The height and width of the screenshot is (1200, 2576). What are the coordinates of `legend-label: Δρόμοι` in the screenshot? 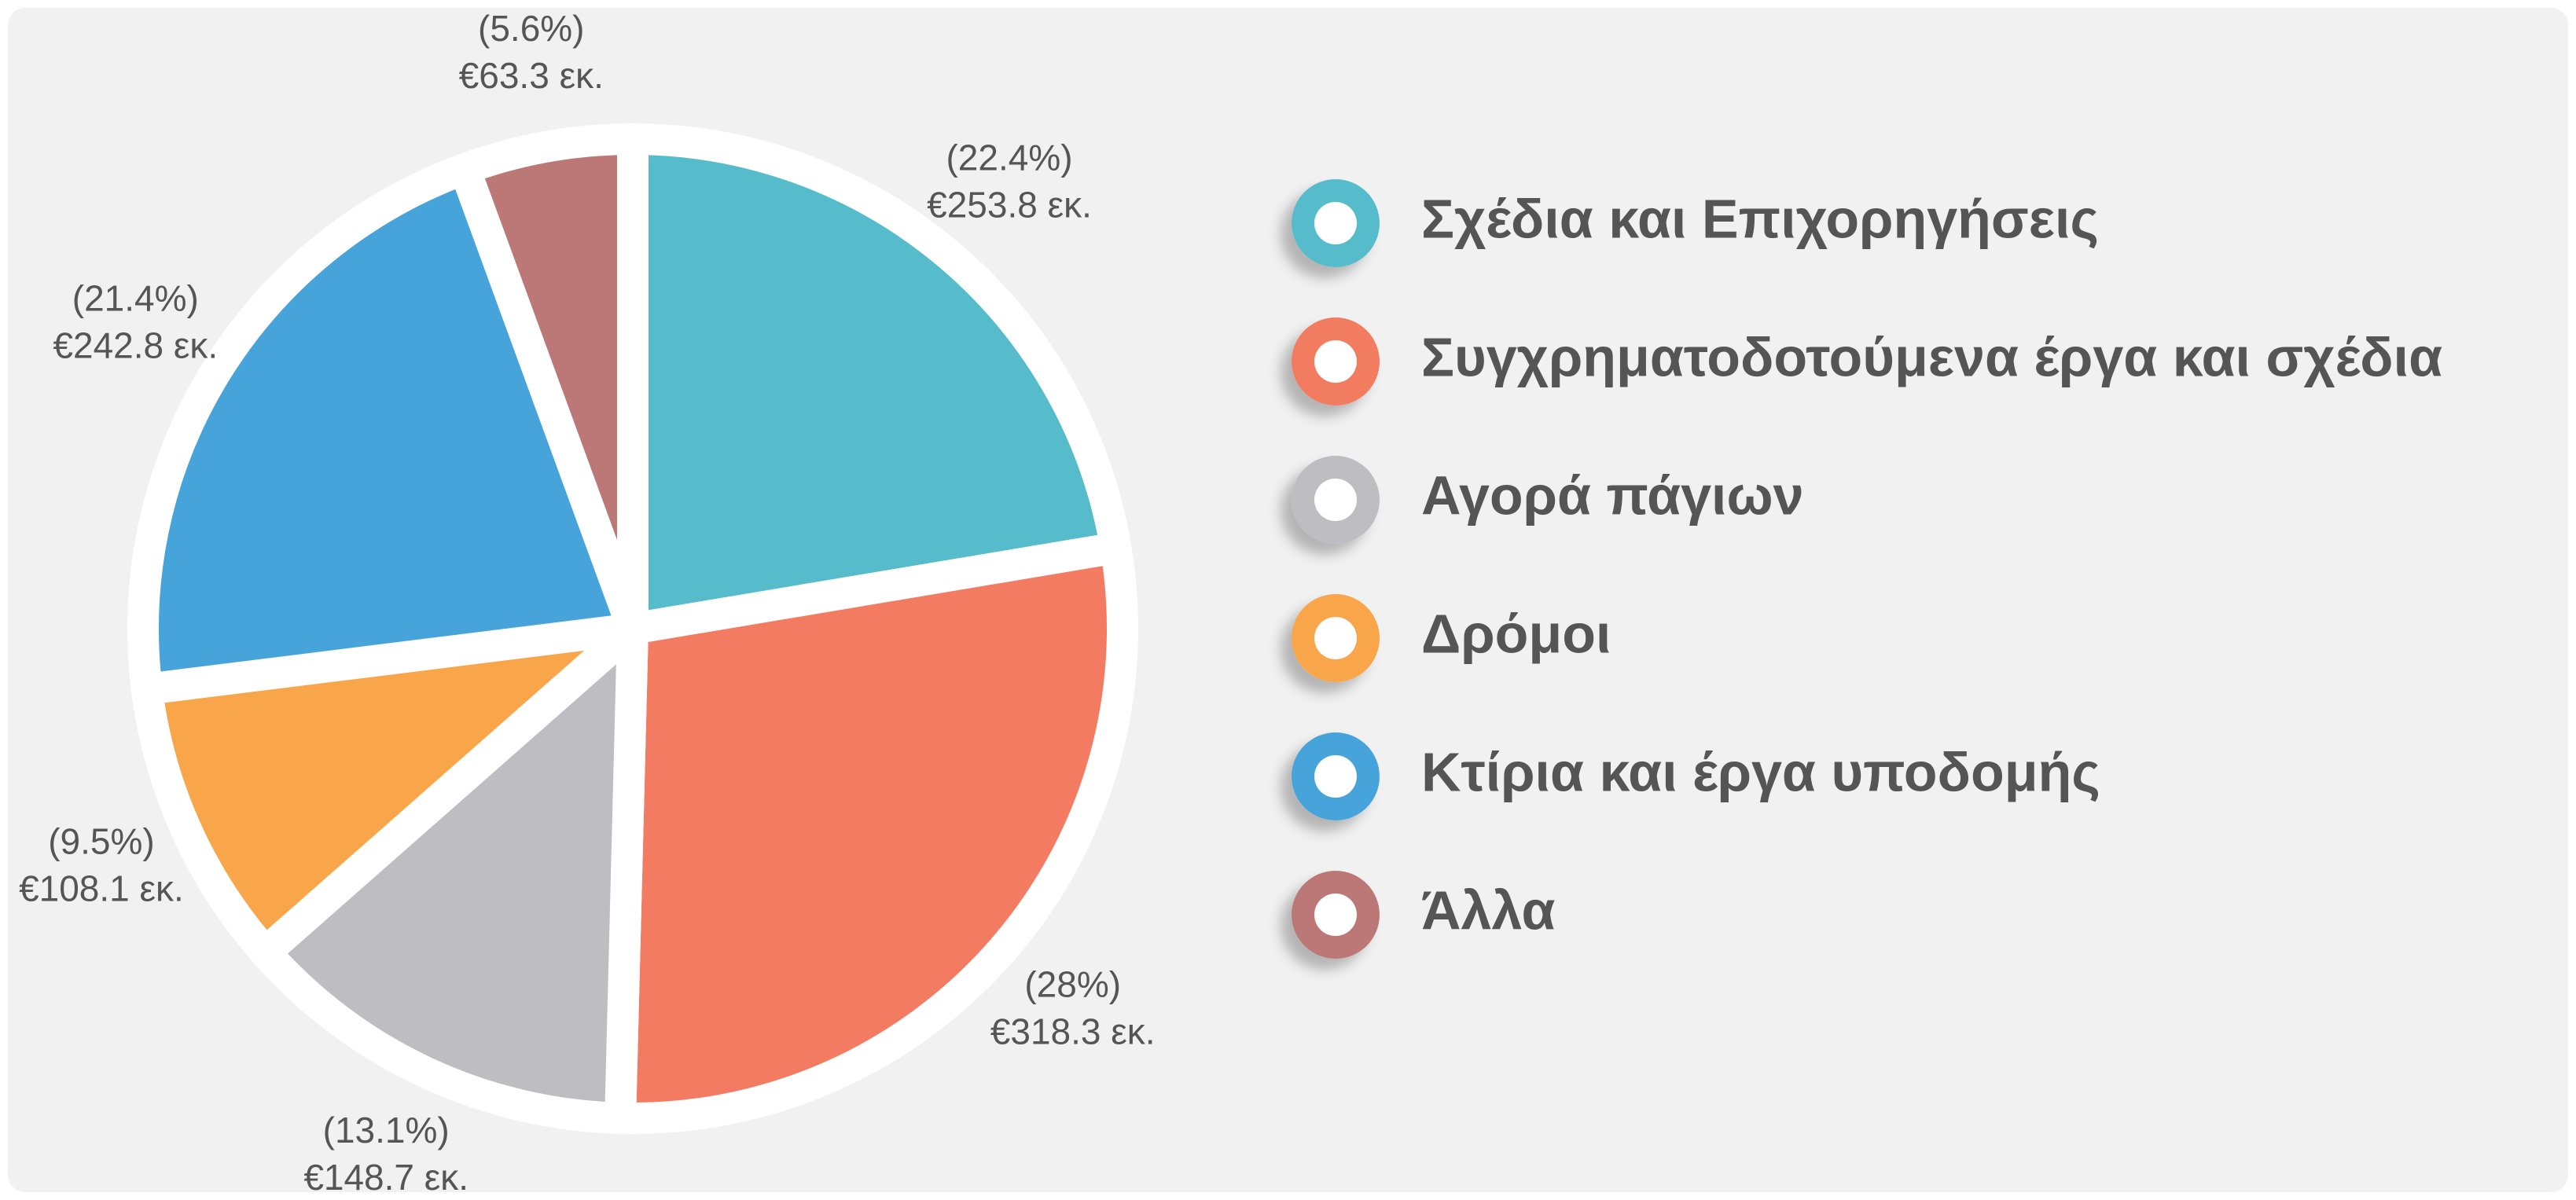 It's located at (1516, 633).